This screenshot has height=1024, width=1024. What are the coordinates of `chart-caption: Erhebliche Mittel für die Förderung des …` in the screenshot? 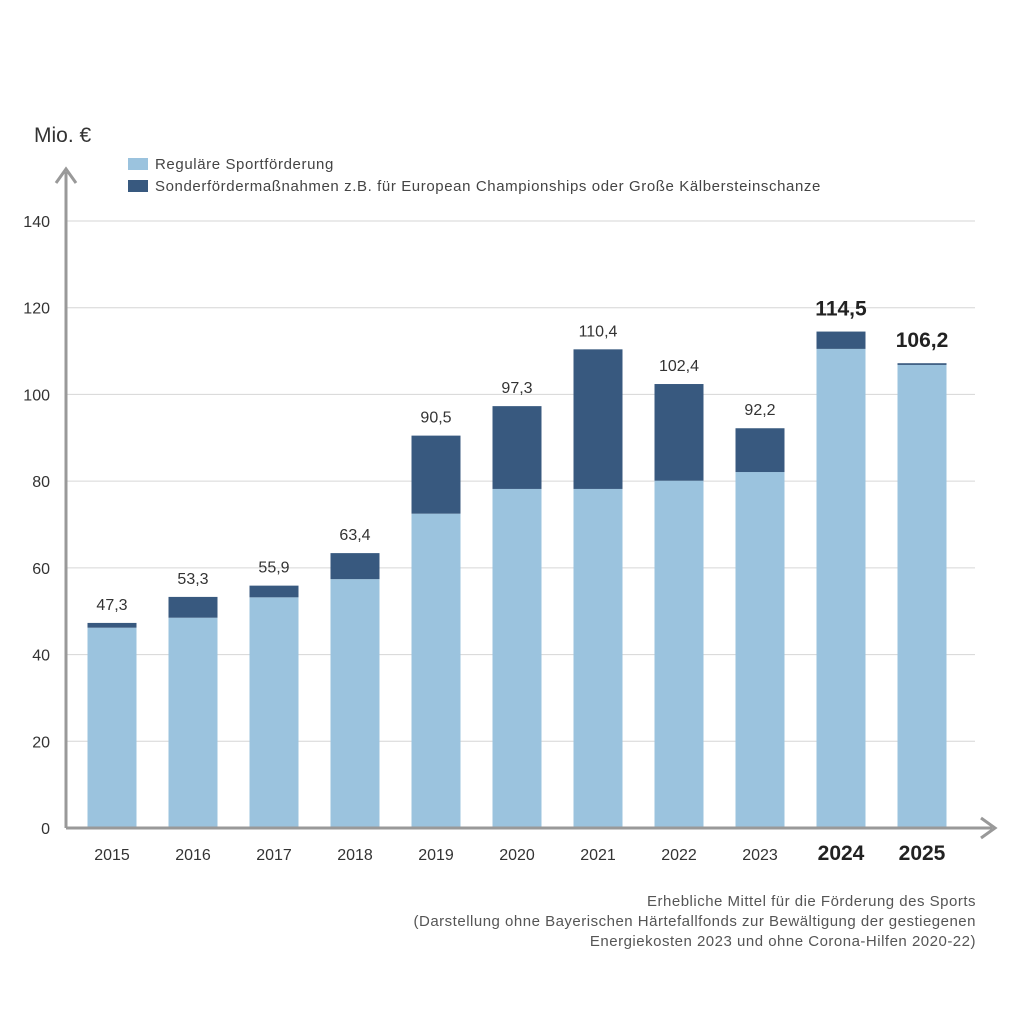 It's located at (626, 922).